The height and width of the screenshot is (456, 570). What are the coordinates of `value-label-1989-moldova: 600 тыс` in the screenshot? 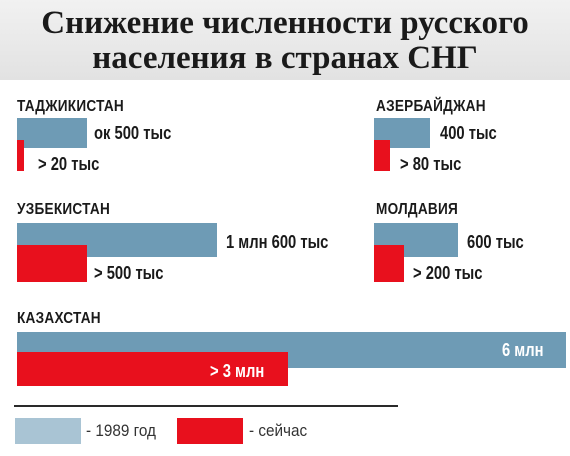 It's located at (495, 242).